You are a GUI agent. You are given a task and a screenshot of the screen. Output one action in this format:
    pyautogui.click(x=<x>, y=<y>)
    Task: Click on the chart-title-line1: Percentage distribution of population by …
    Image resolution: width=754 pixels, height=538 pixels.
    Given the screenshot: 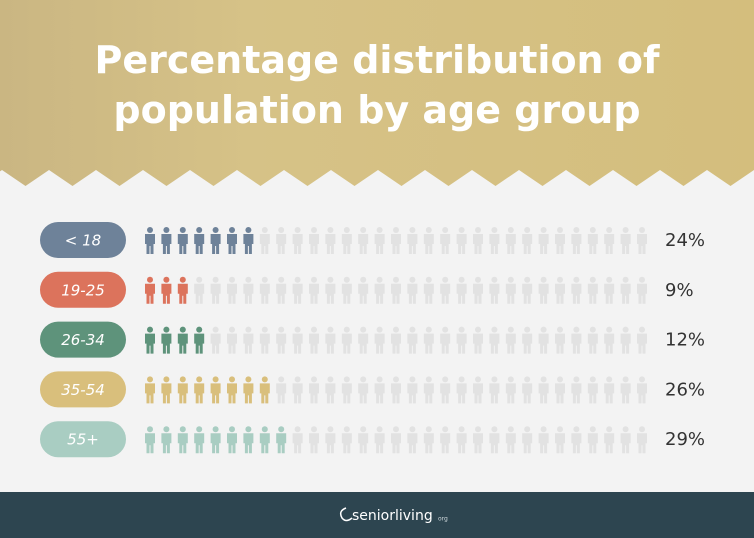 What is the action you would take?
    pyautogui.click(x=377, y=85)
    